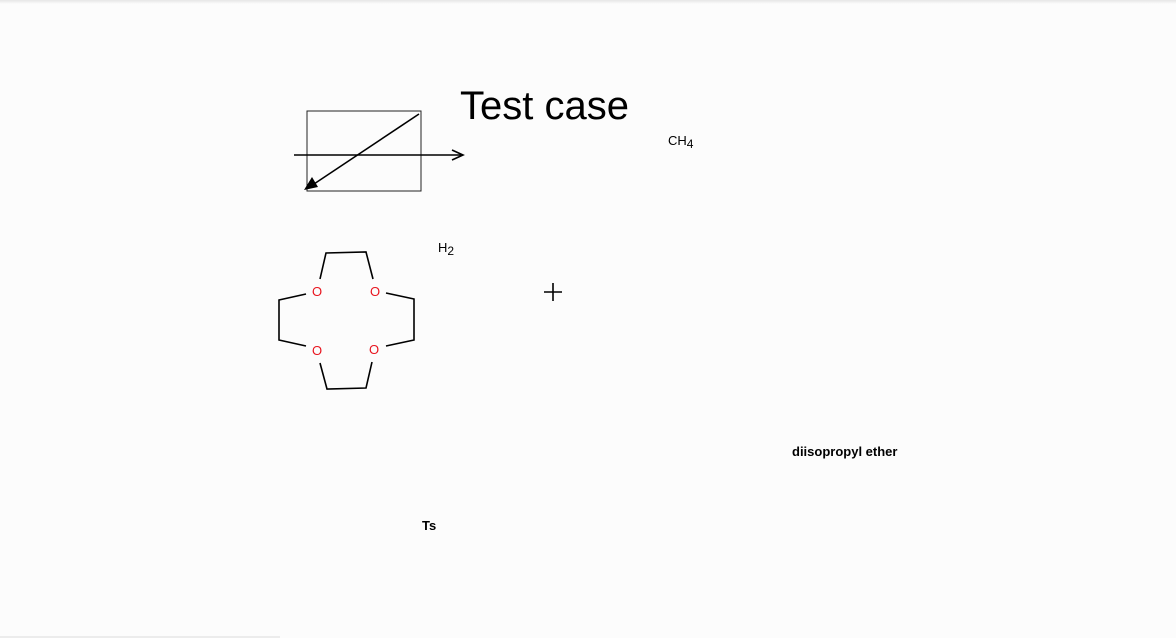 The height and width of the screenshot is (638, 1176). Describe the element at coordinates (442, 247) in the screenshot. I see `hydrogen-main: H` at that location.